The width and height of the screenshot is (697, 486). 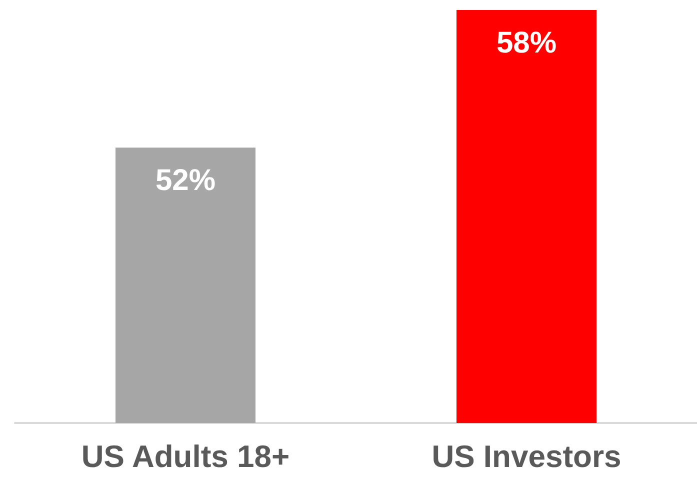 I want to click on x-tick-label: US Adults 18+, so click(x=185, y=456).